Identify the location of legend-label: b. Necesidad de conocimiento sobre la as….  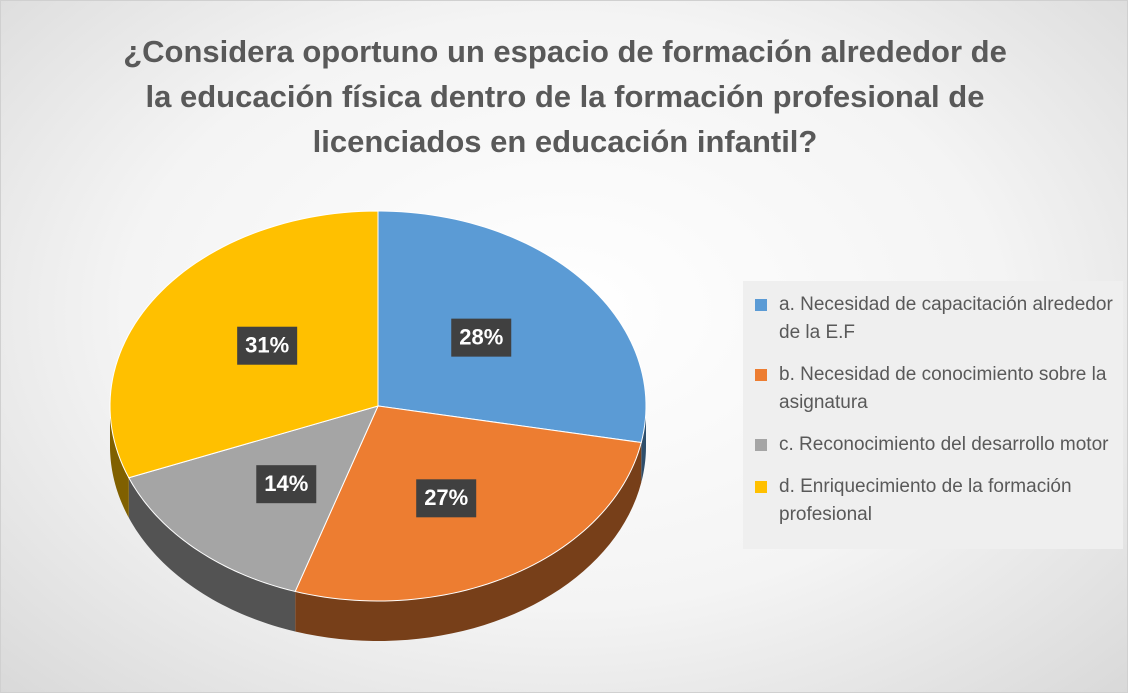
(943, 388).